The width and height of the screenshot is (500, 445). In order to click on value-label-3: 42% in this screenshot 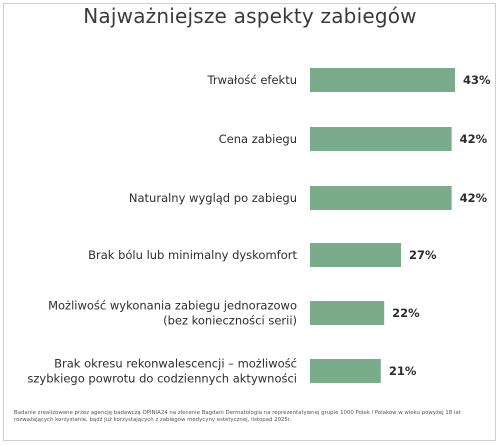, I will do `click(474, 198)`.